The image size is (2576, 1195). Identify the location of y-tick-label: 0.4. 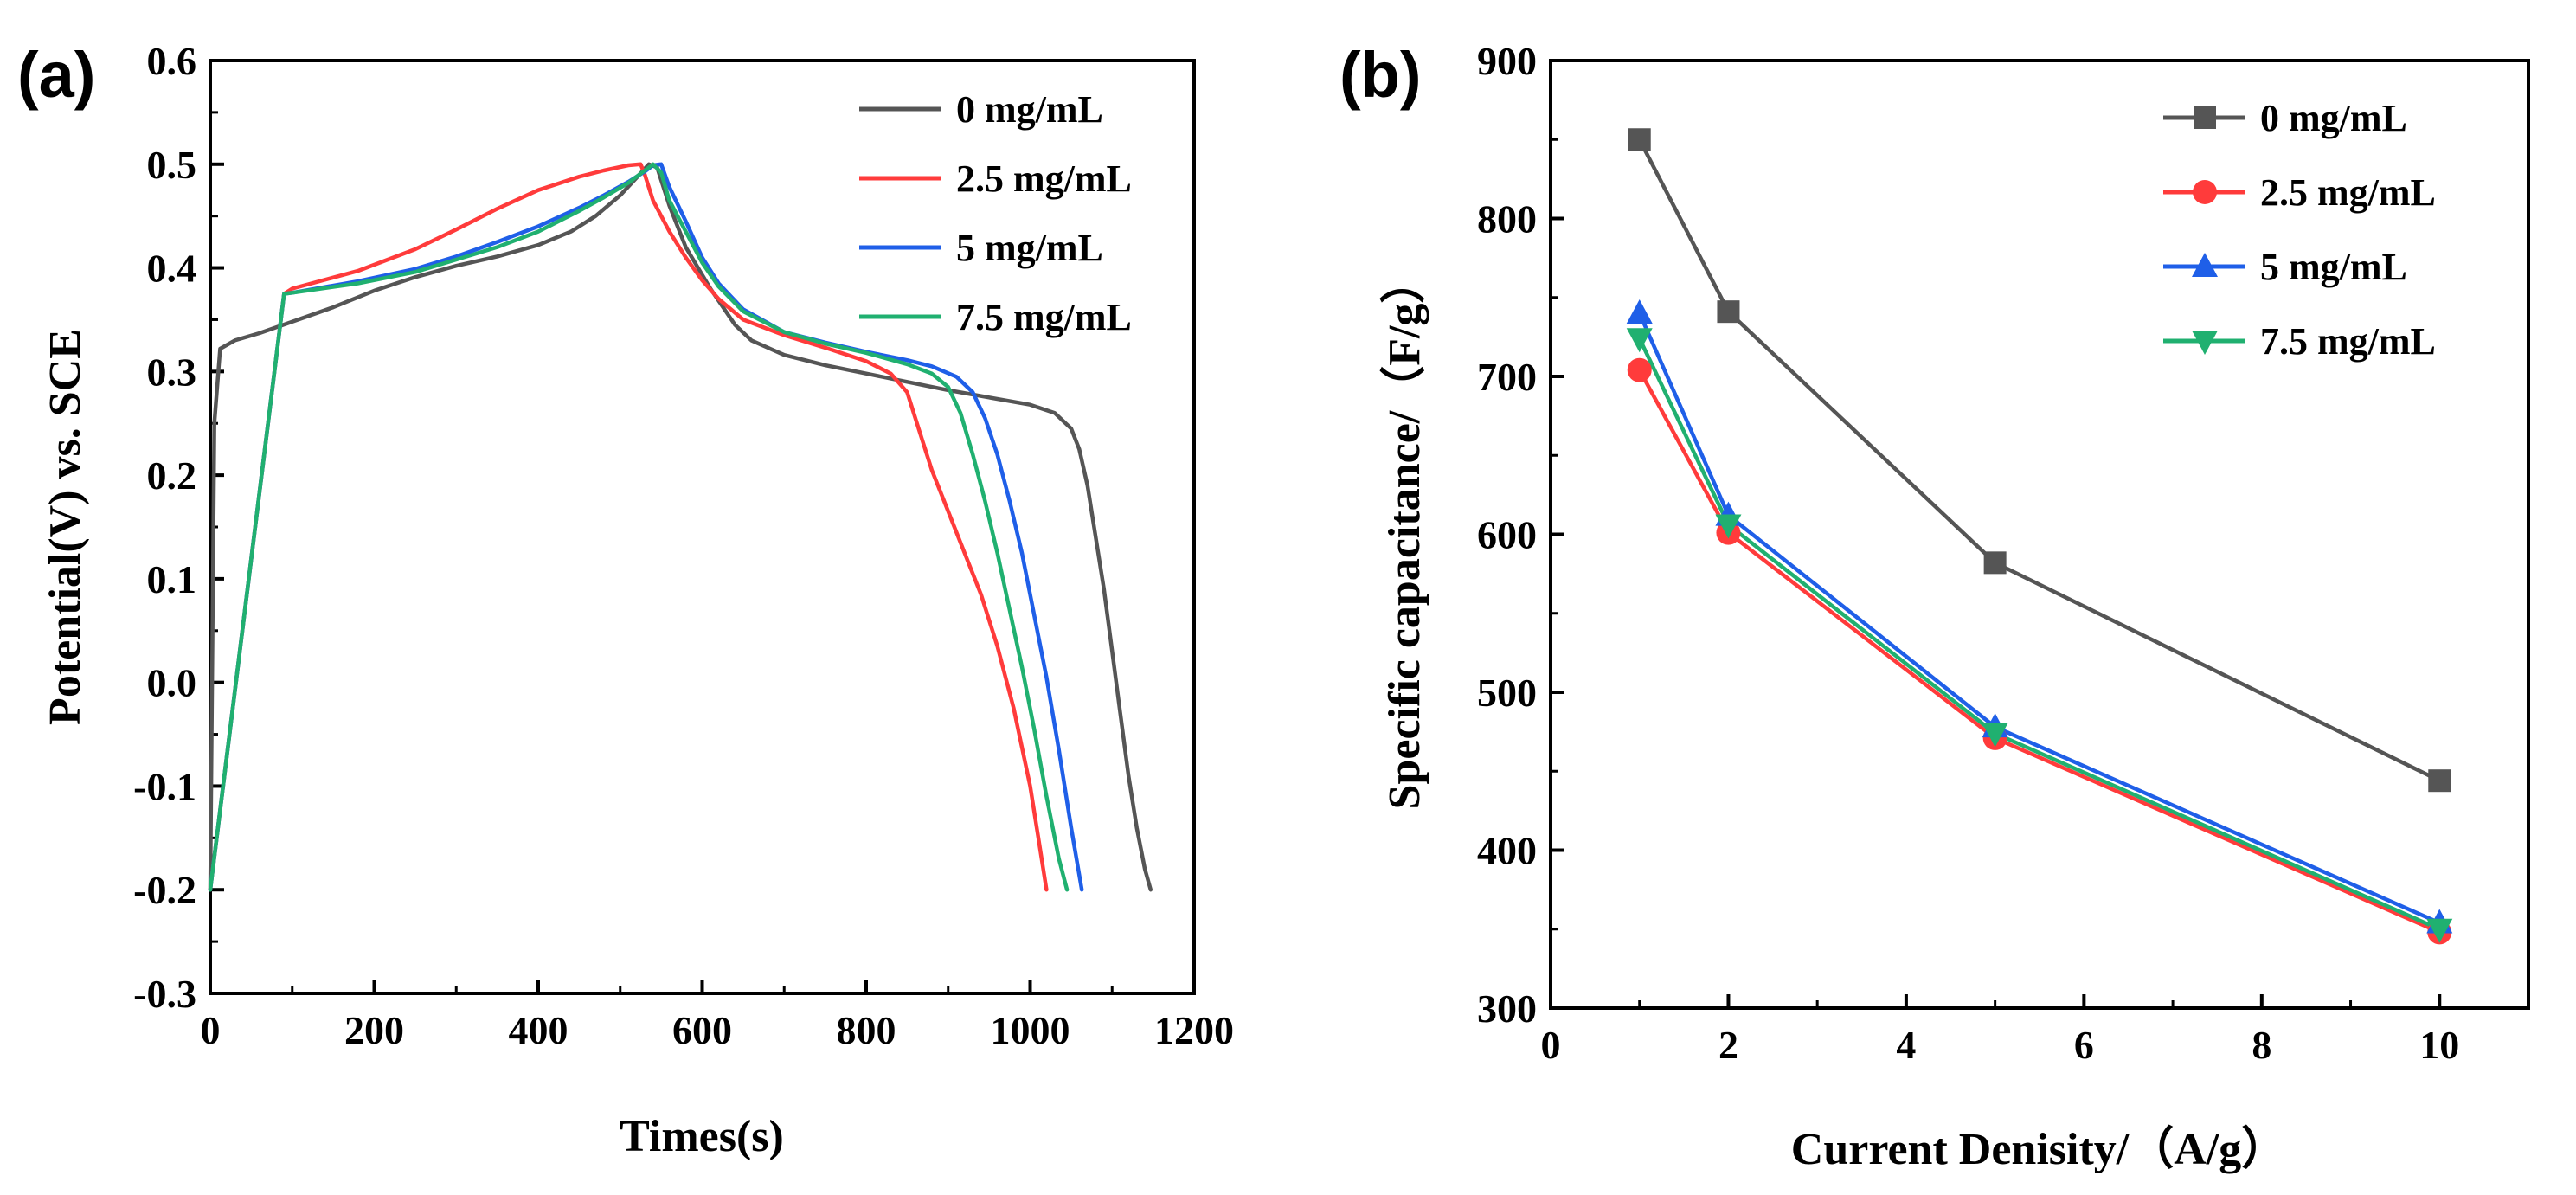
(172, 269).